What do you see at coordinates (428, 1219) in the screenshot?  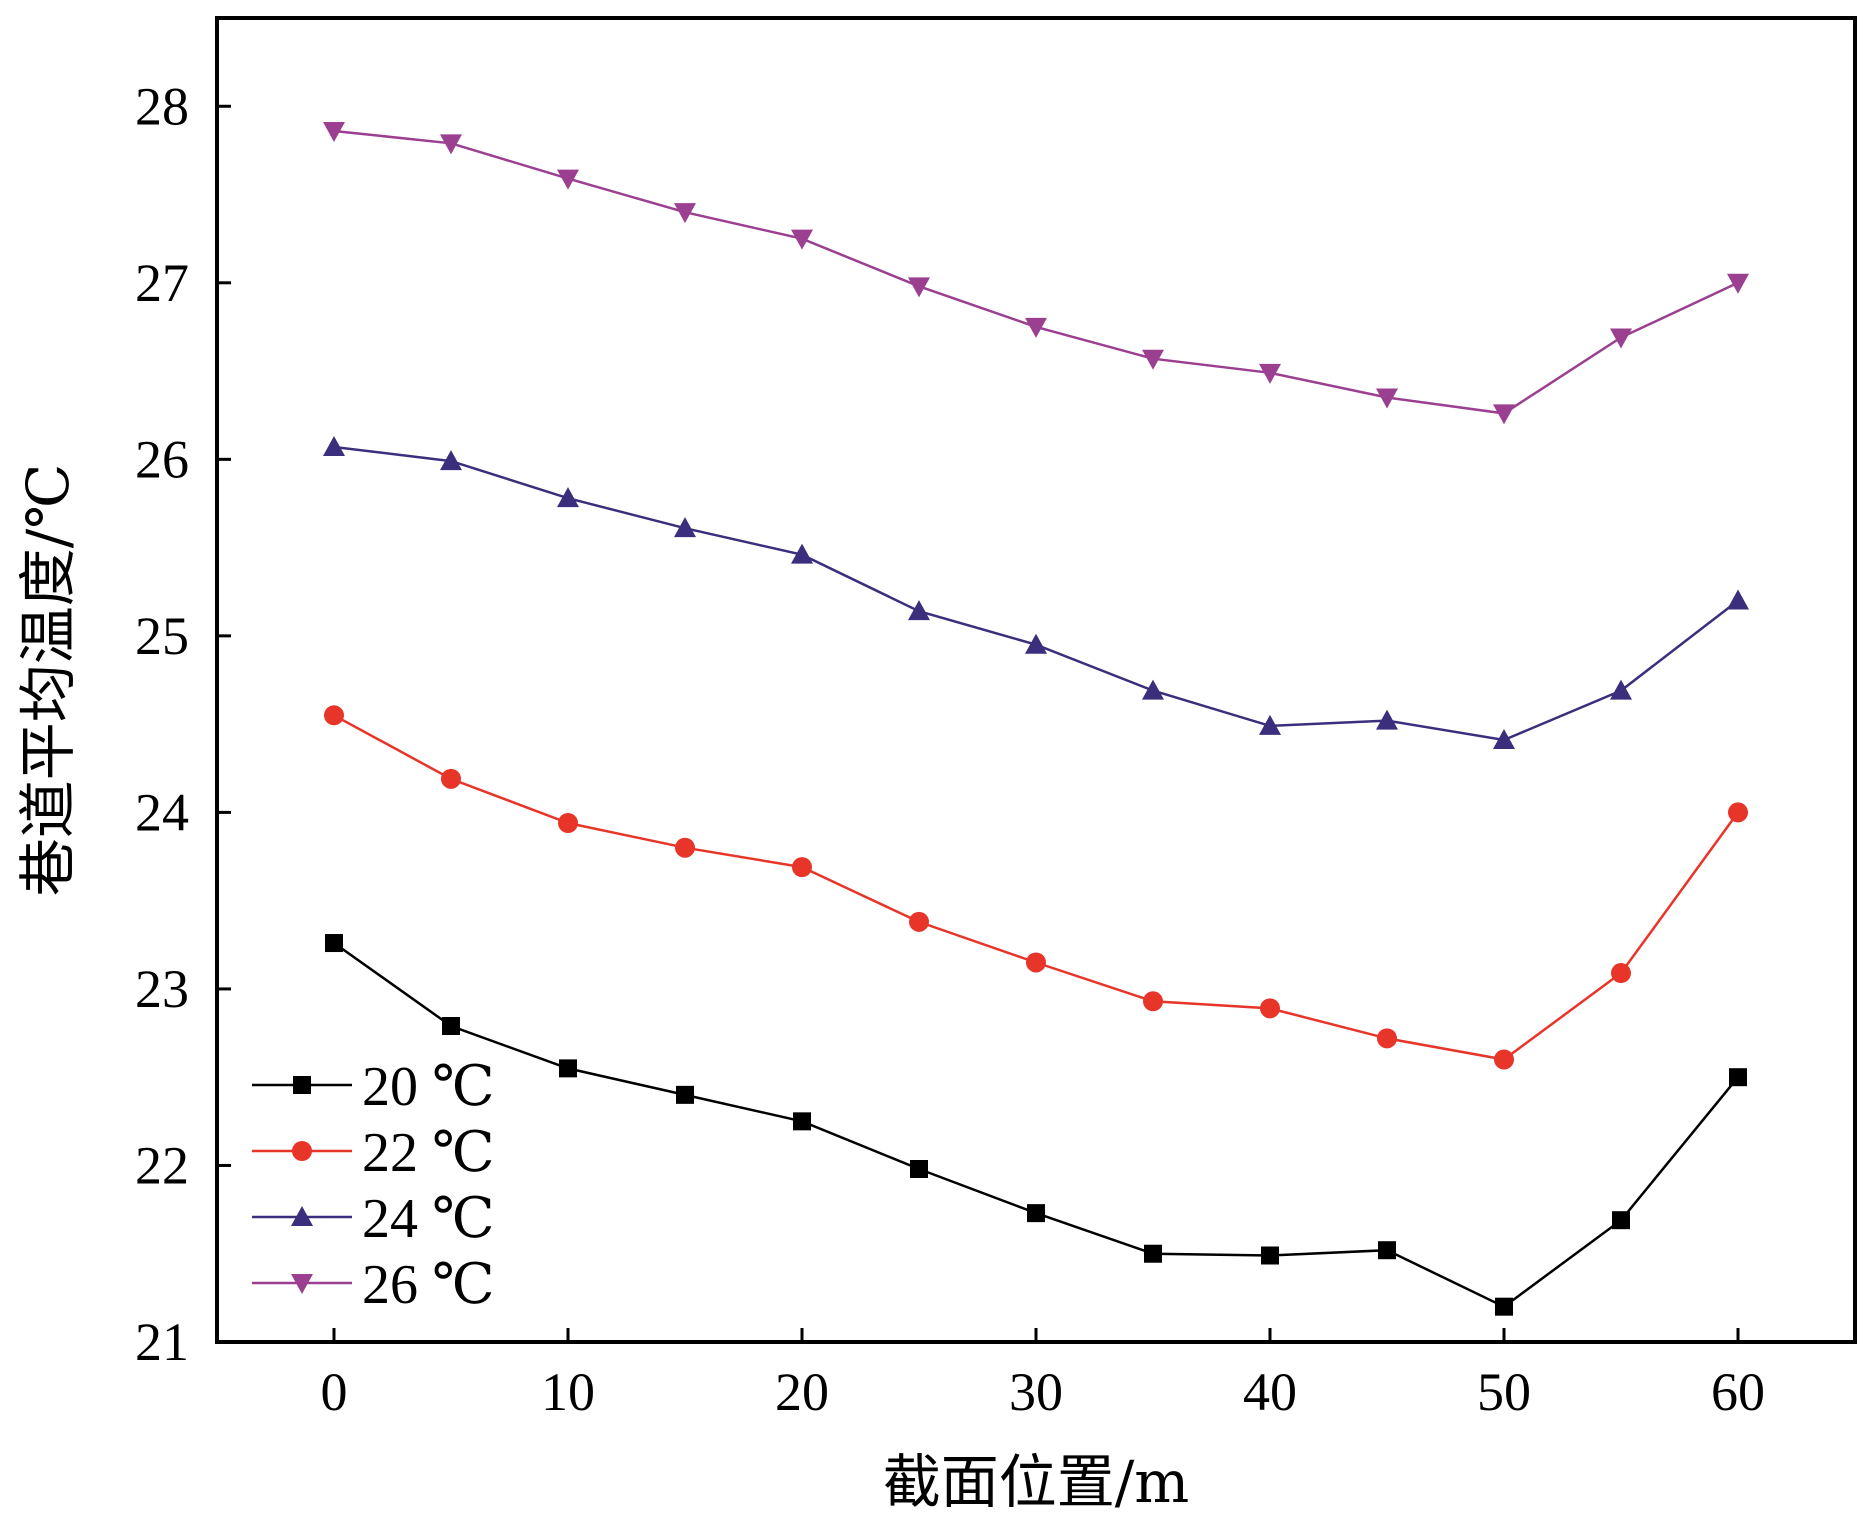 I see `legend-label: 24 ℃` at bounding box center [428, 1219].